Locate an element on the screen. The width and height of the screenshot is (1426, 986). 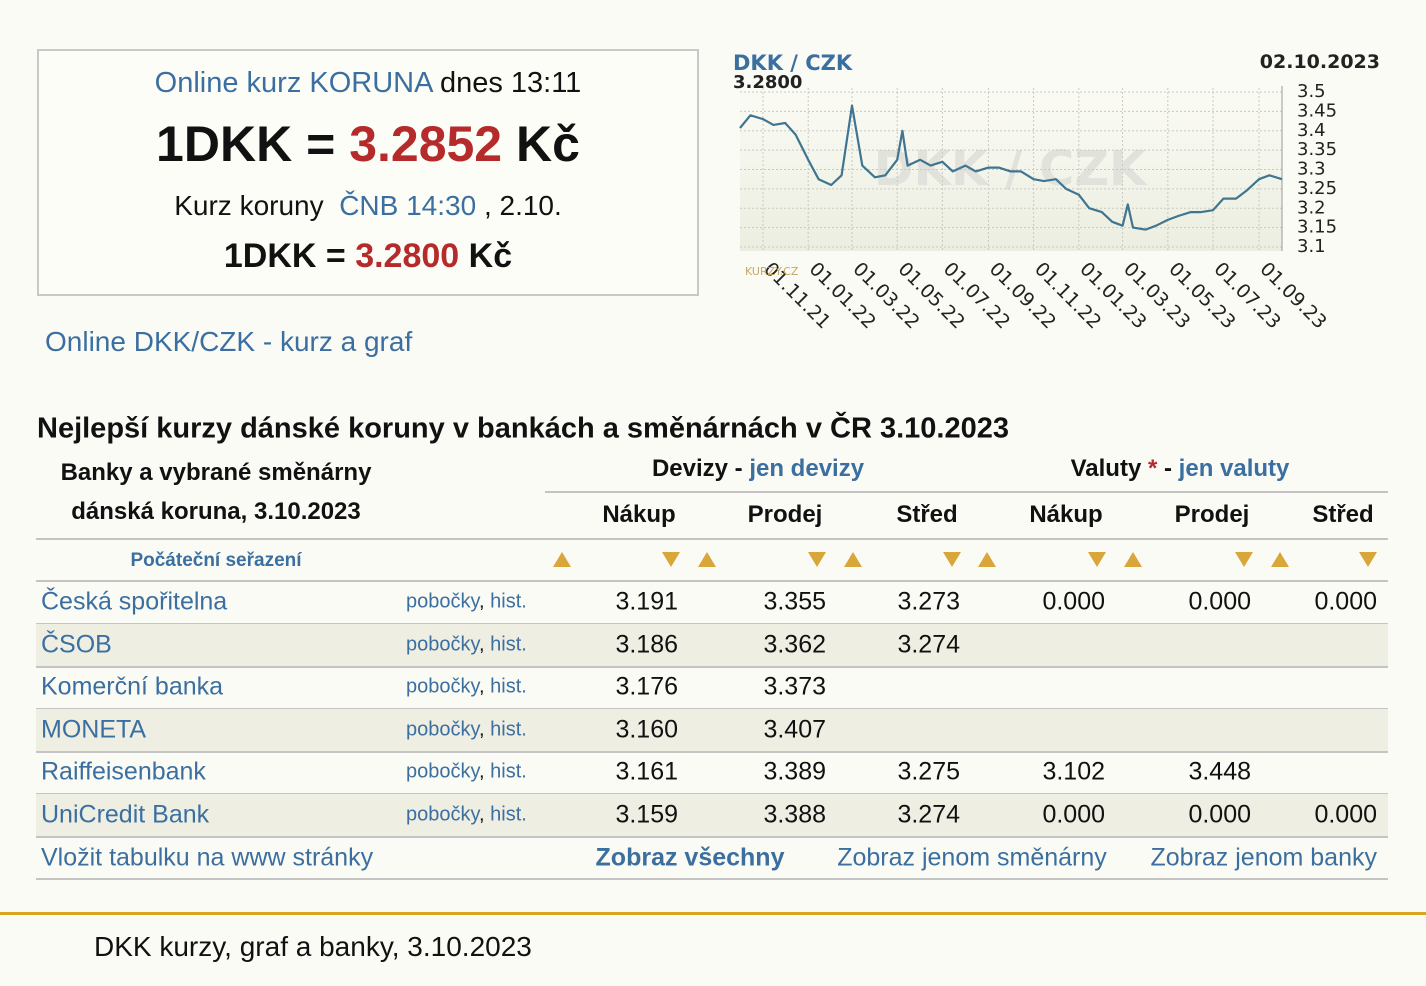
rate-cell: 3.159 is located at coordinates (646, 814).